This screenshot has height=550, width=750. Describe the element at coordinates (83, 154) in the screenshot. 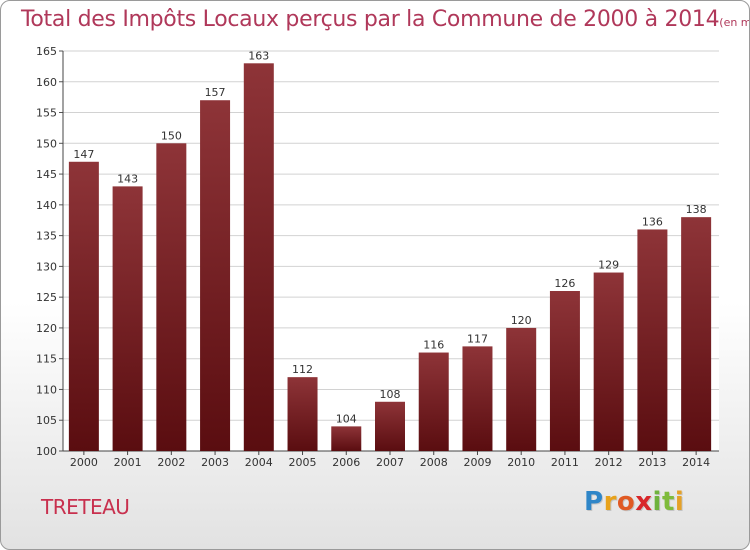

I see `bar-value-label: 147` at that location.